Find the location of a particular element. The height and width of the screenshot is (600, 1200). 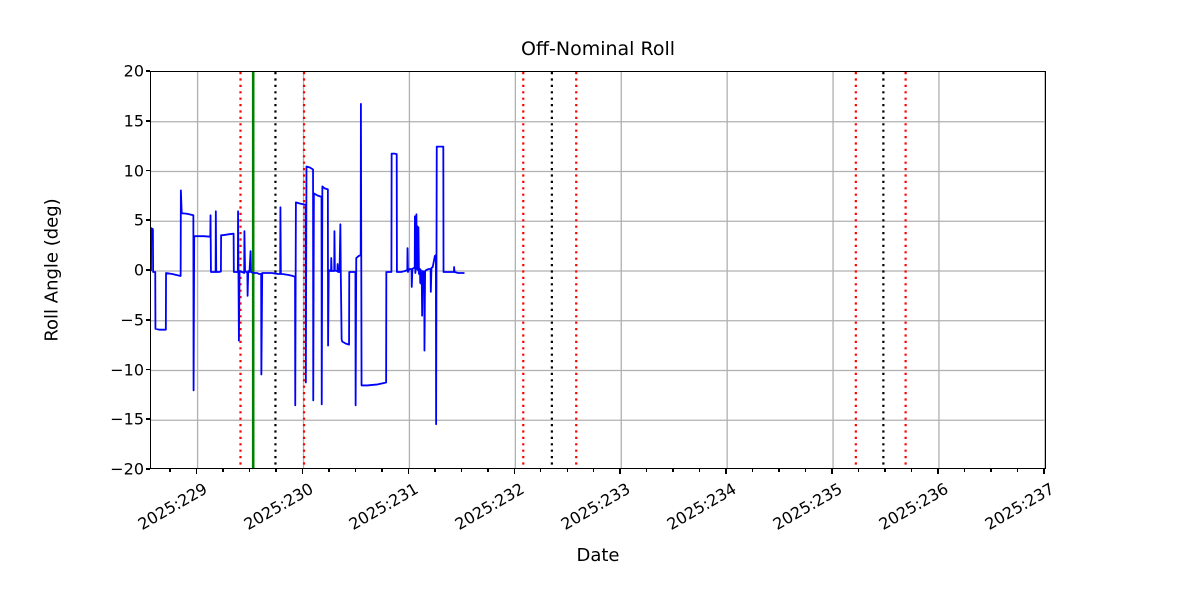

x-tick-label: 2025:232 is located at coordinates (489, 506).